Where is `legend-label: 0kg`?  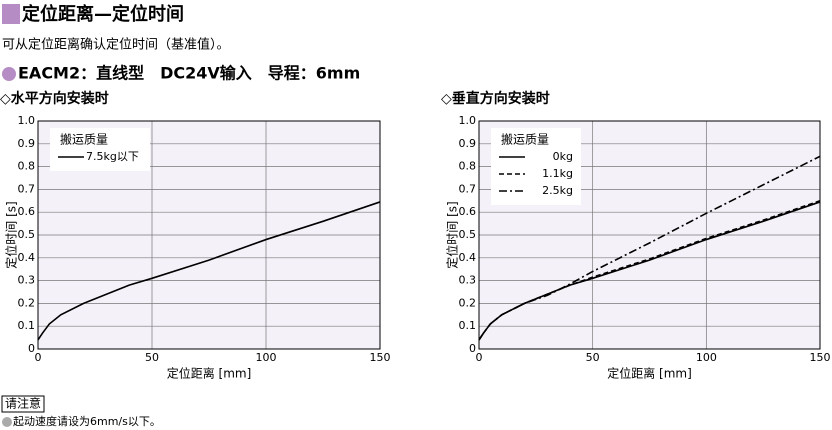
legend-label: 0kg is located at coordinates (563, 156).